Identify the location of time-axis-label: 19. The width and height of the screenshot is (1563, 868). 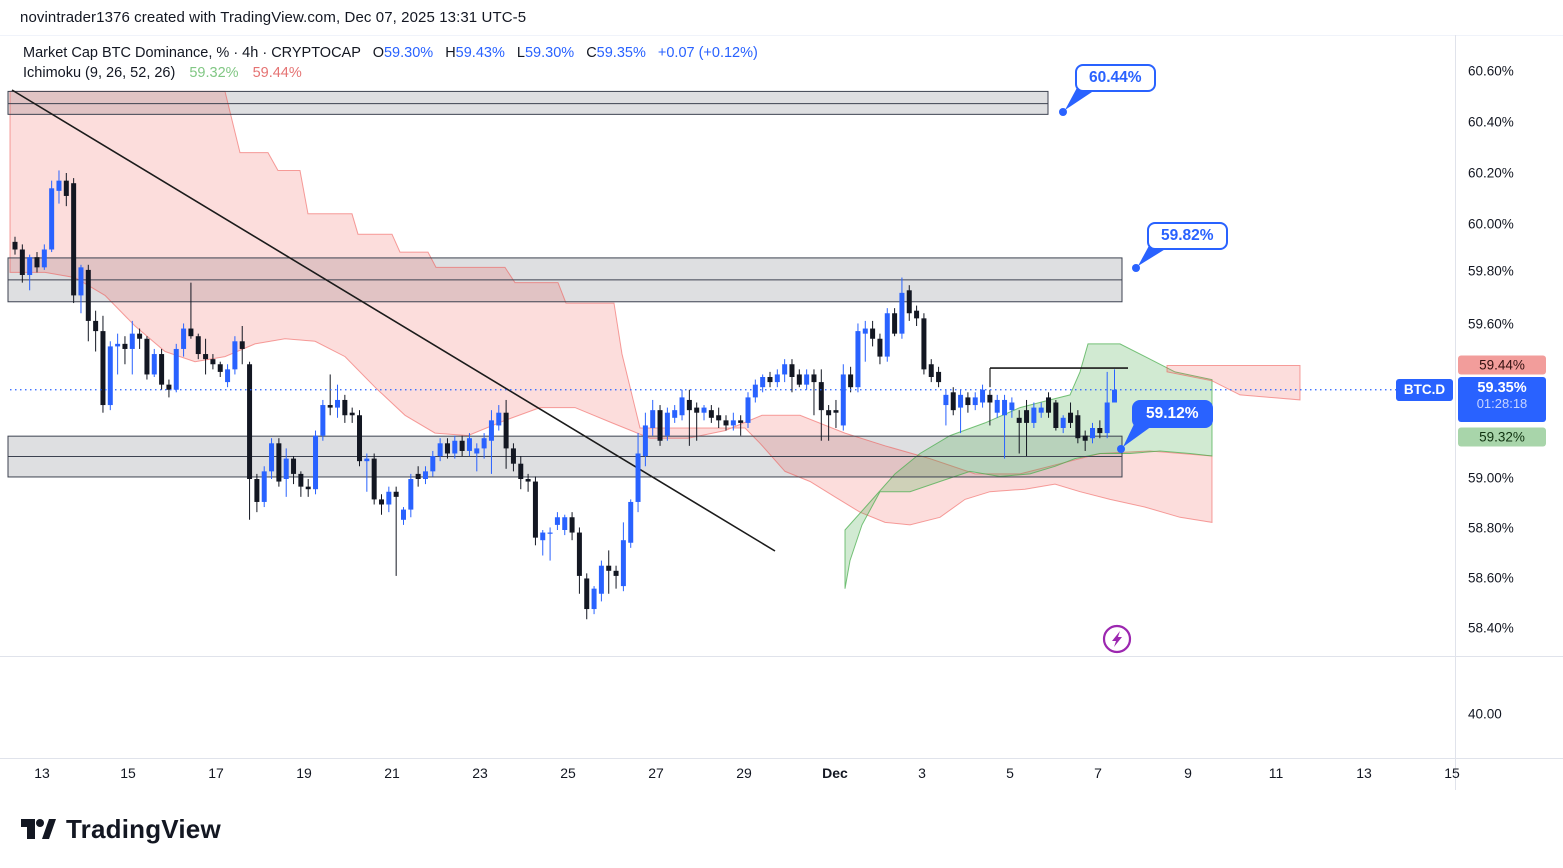
(304, 773).